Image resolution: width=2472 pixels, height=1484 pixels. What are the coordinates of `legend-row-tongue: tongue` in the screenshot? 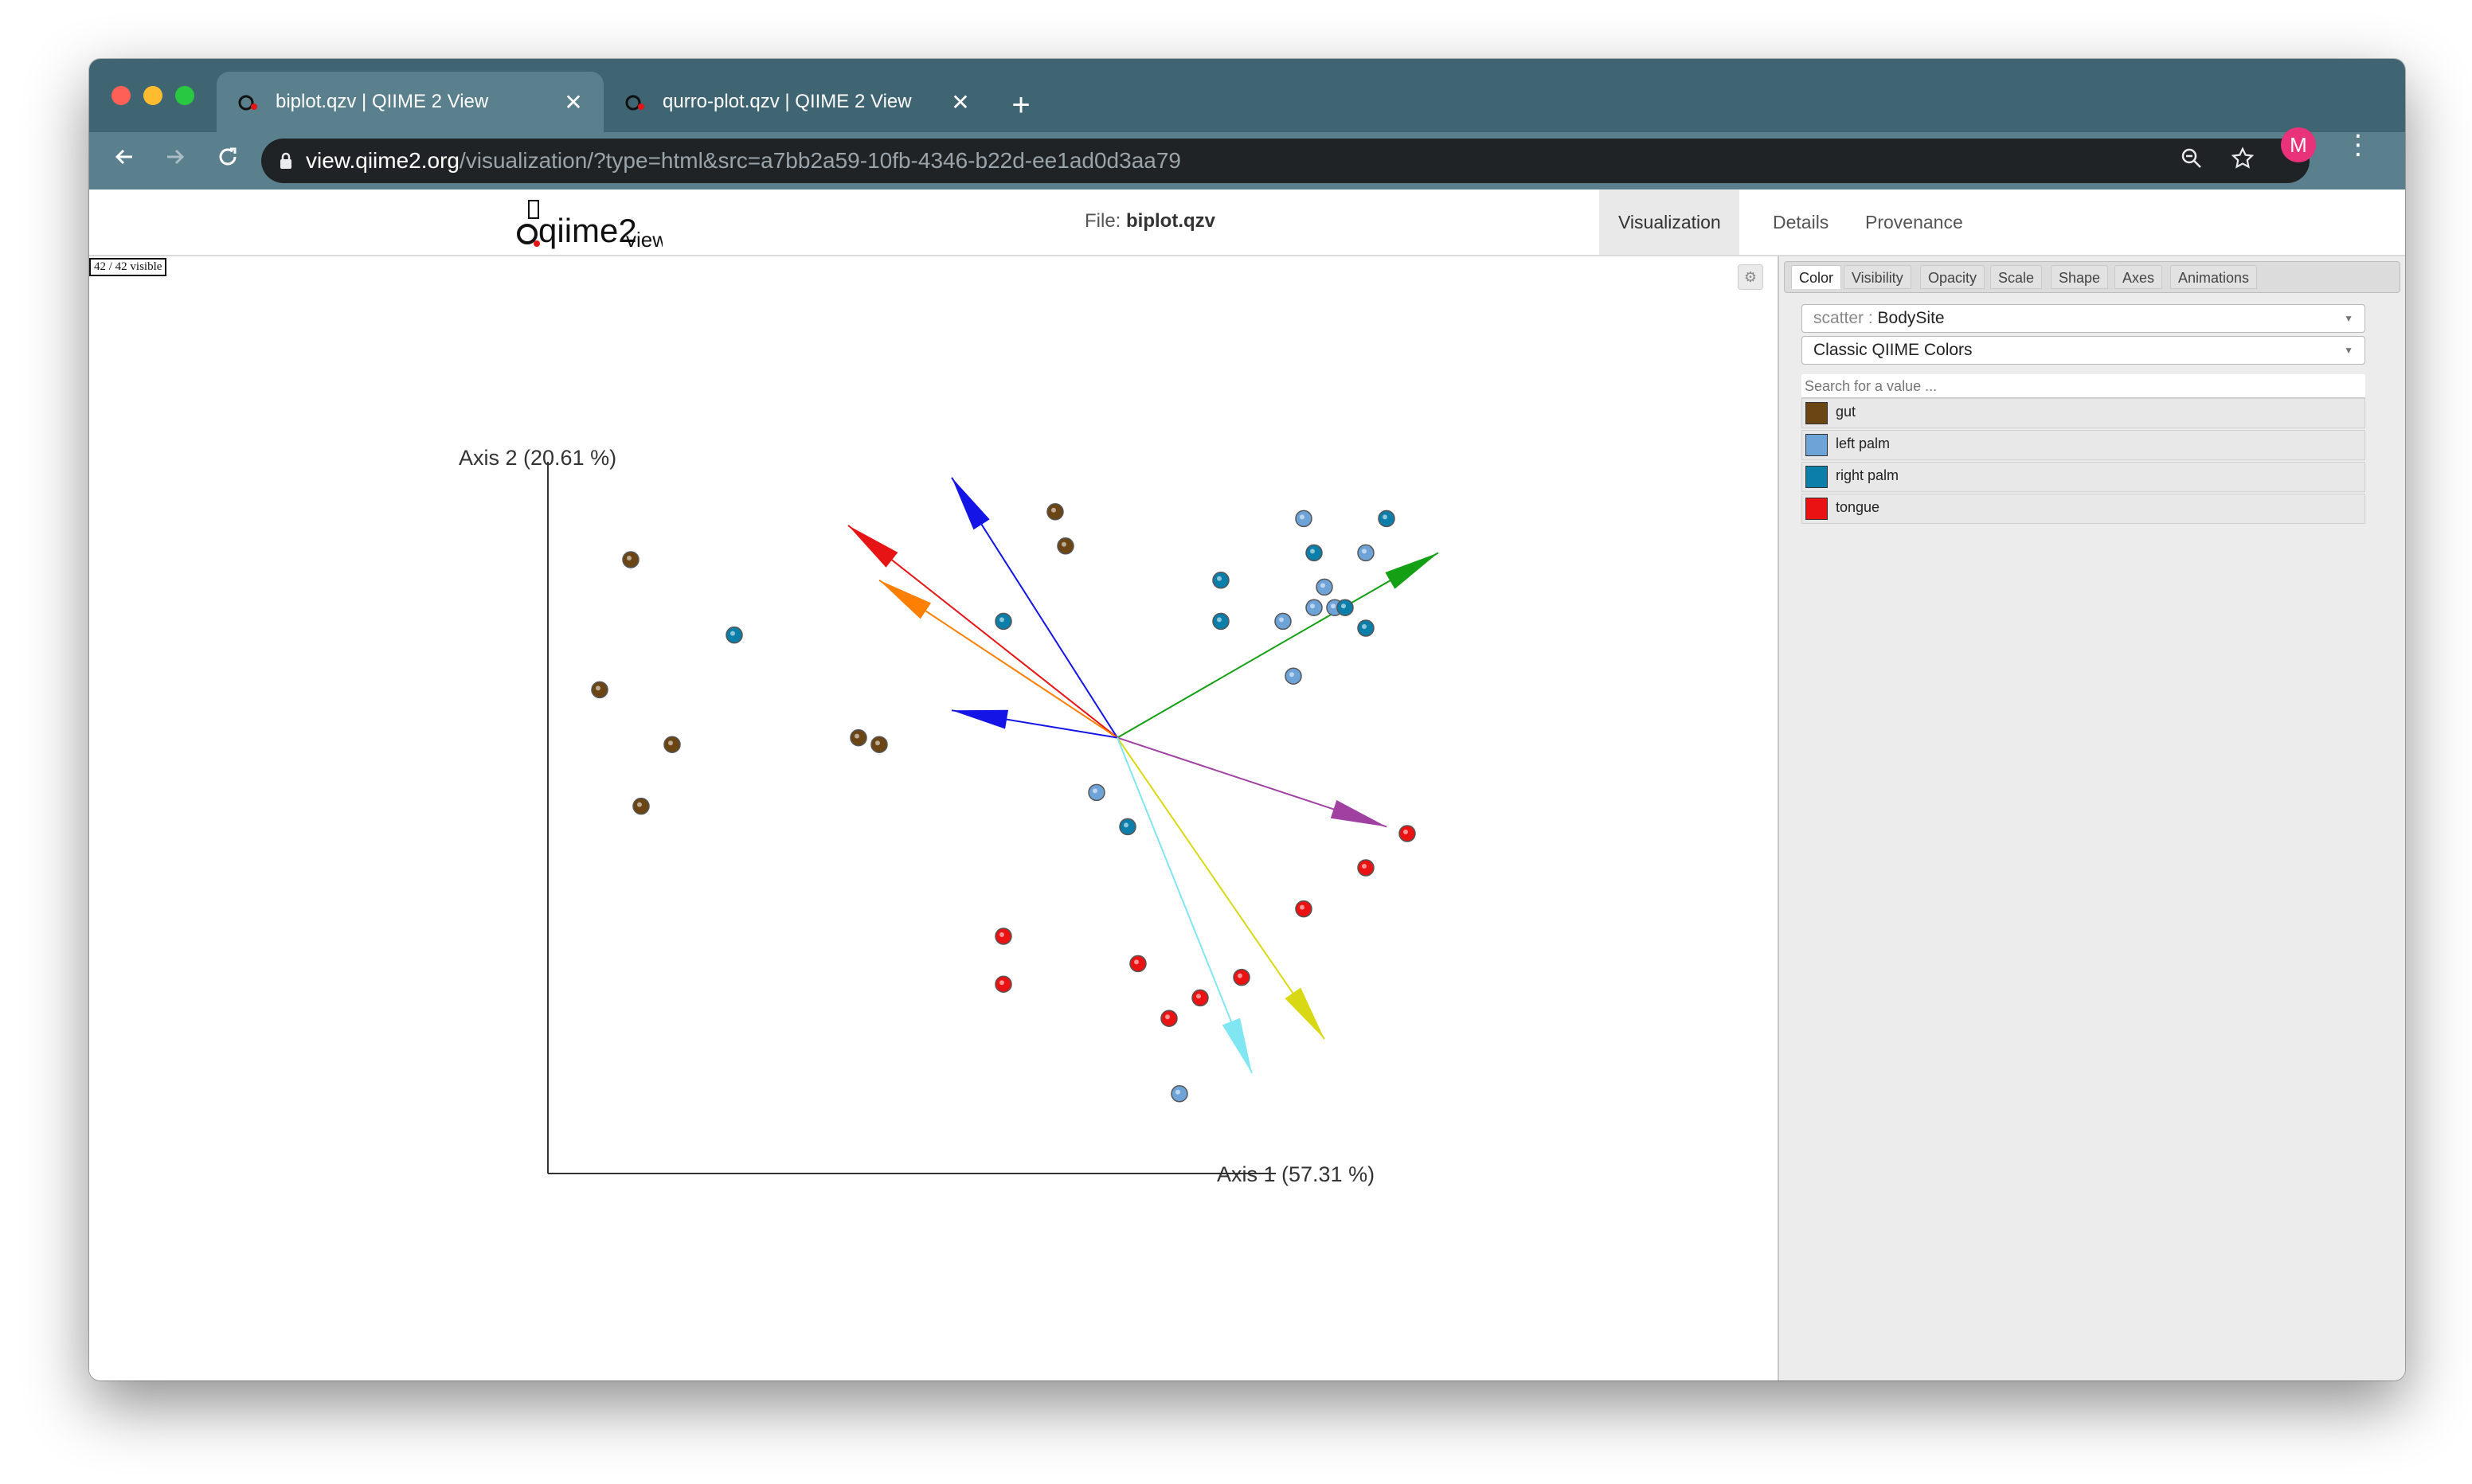 It's located at (2083, 509).